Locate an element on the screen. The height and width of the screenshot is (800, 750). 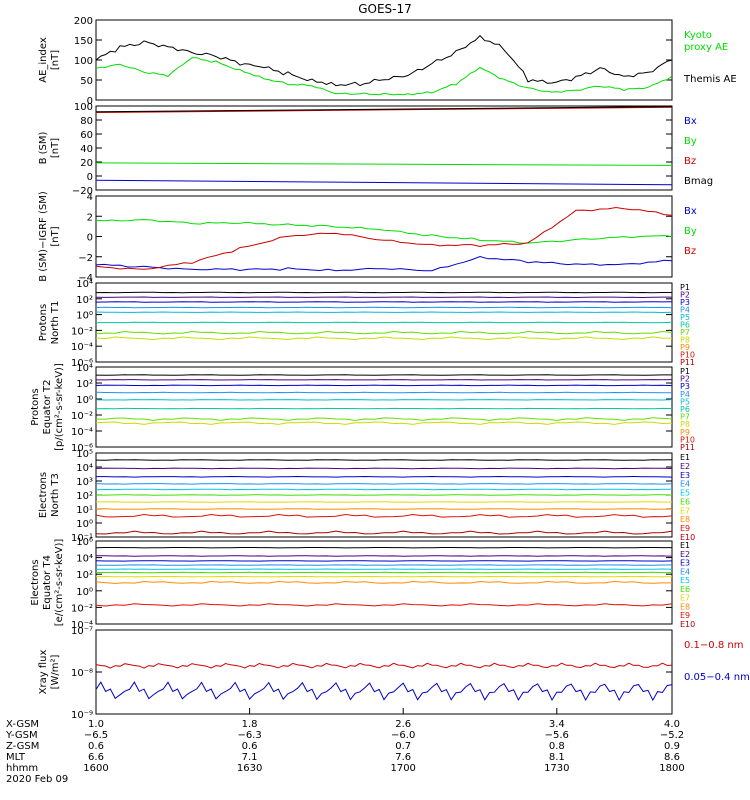
x-tick-label: 1800 is located at coordinates (671, 768).